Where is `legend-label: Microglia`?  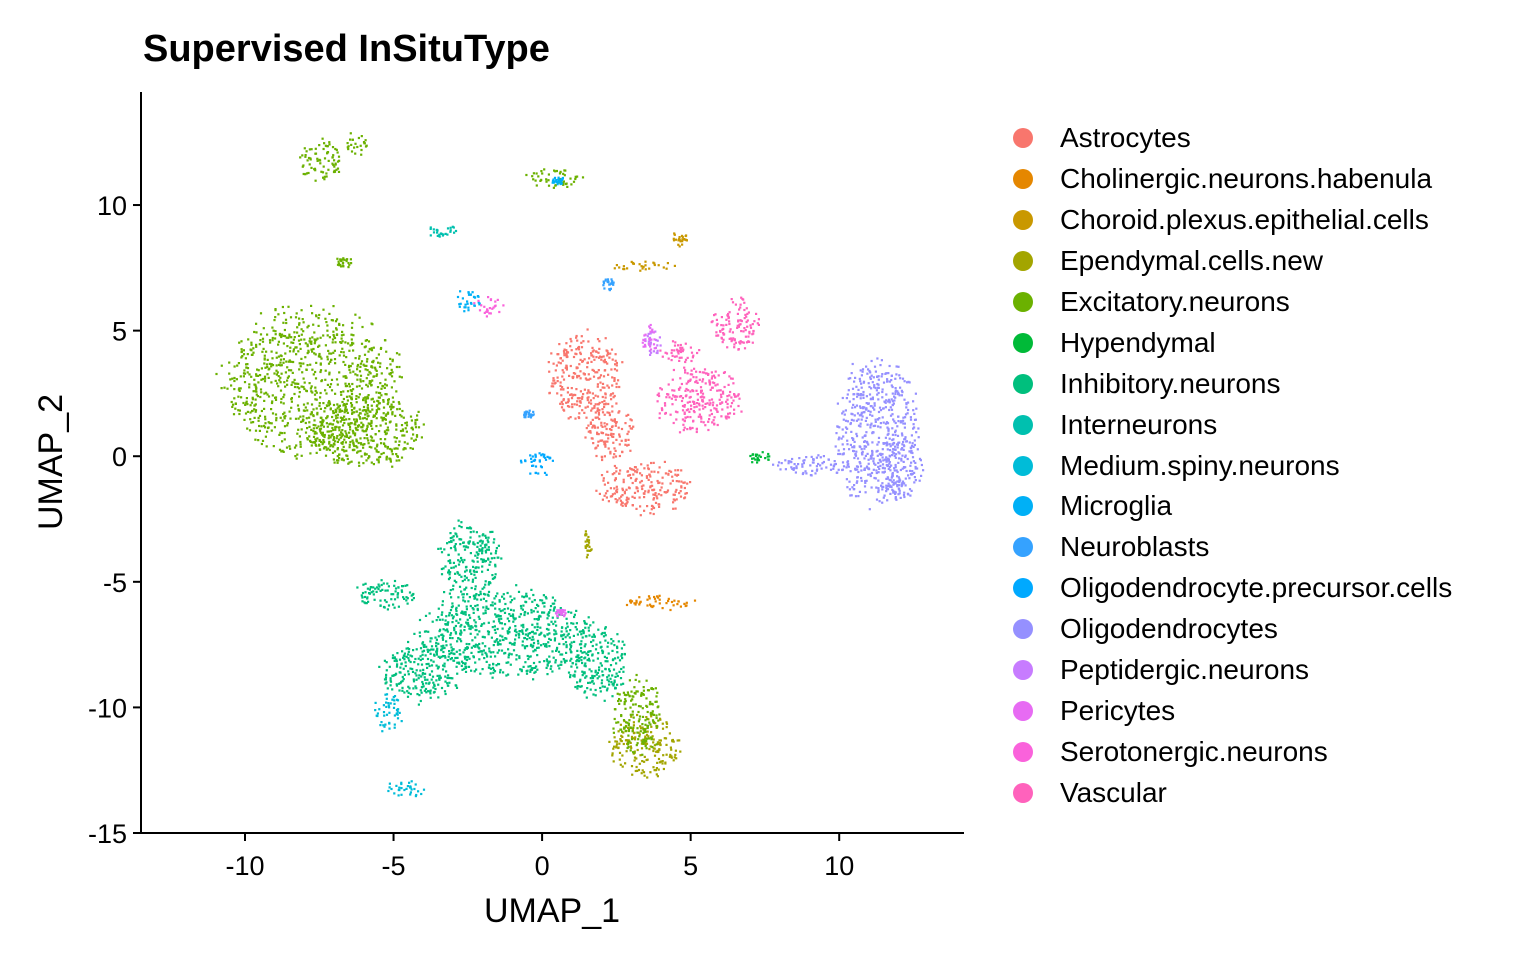 legend-label: Microglia is located at coordinates (1116, 506).